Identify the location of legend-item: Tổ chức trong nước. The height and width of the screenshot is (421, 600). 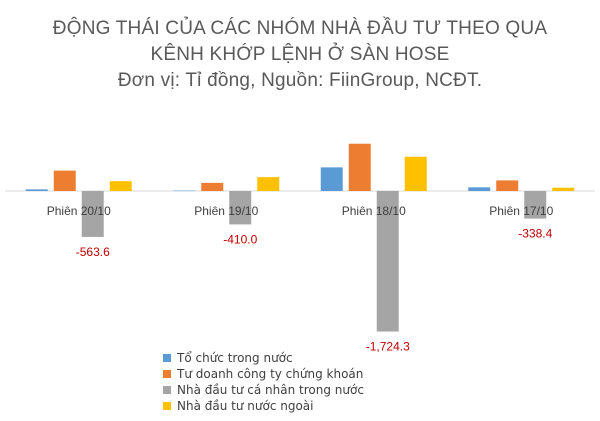
(263, 358).